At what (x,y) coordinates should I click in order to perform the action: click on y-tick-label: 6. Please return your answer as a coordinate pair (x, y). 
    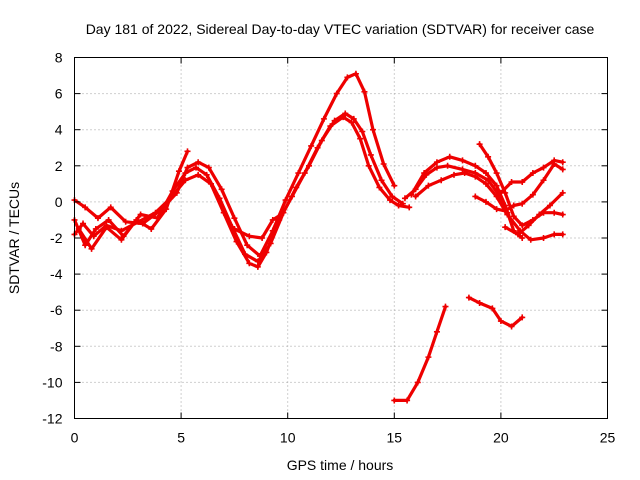
    Looking at the image, I should click on (59, 94).